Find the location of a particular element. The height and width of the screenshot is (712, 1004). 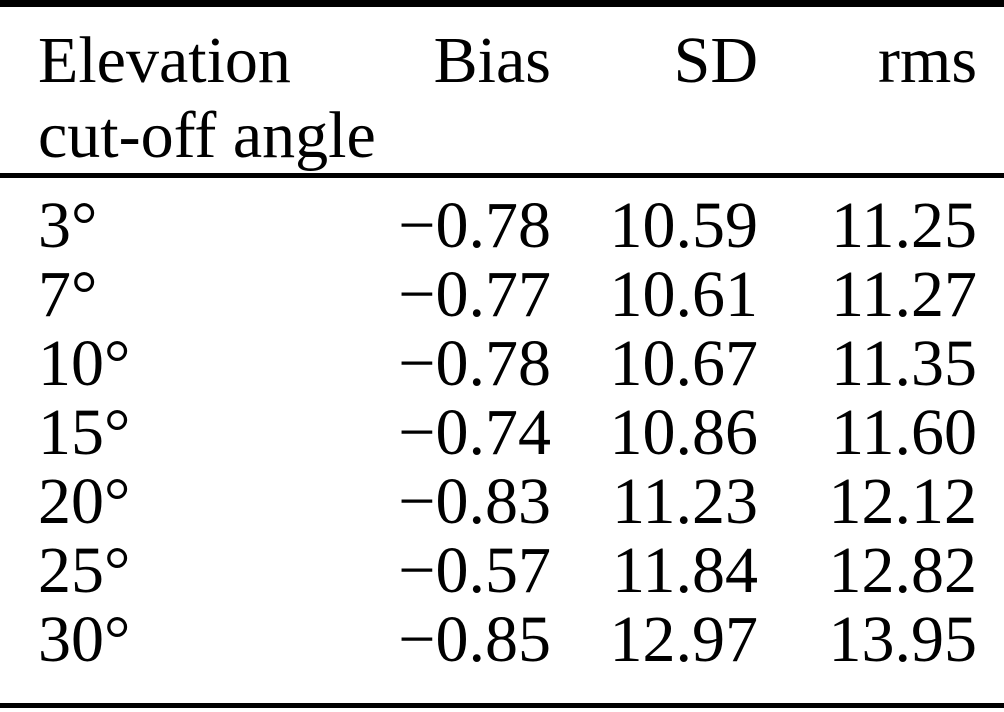

cell-sd: 10.67 is located at coordinates (684, 363).